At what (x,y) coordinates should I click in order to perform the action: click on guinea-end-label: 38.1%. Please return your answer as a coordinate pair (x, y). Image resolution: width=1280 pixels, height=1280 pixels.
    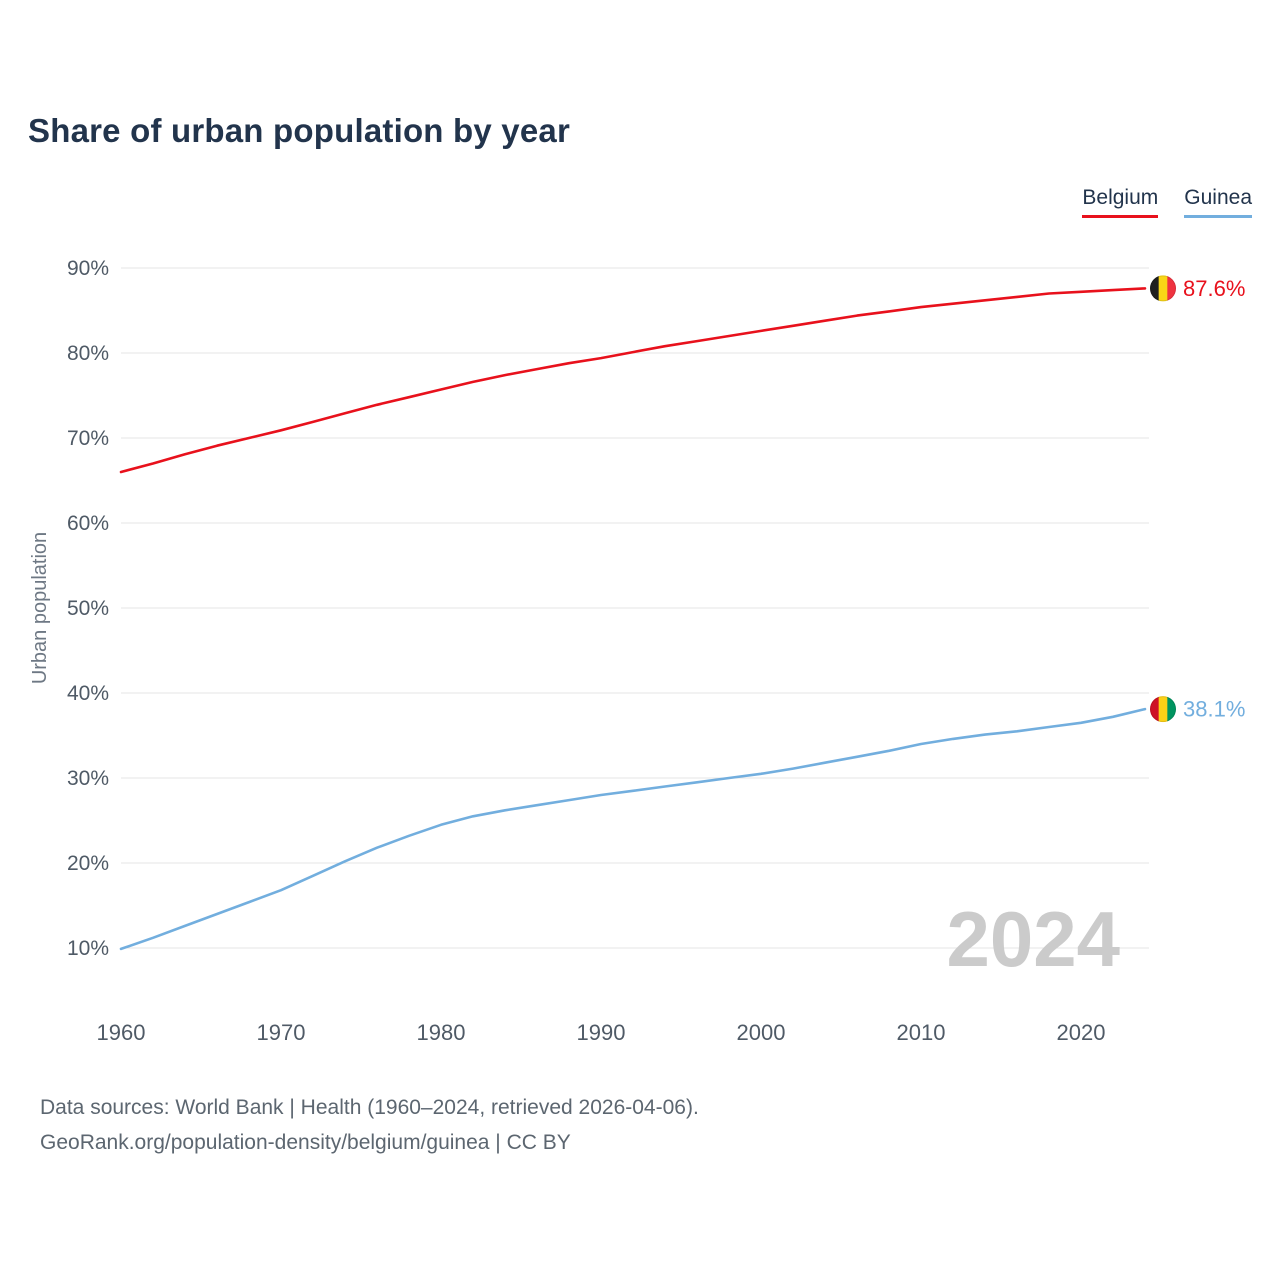
    Looking at the image, I should click on (1214, 709).